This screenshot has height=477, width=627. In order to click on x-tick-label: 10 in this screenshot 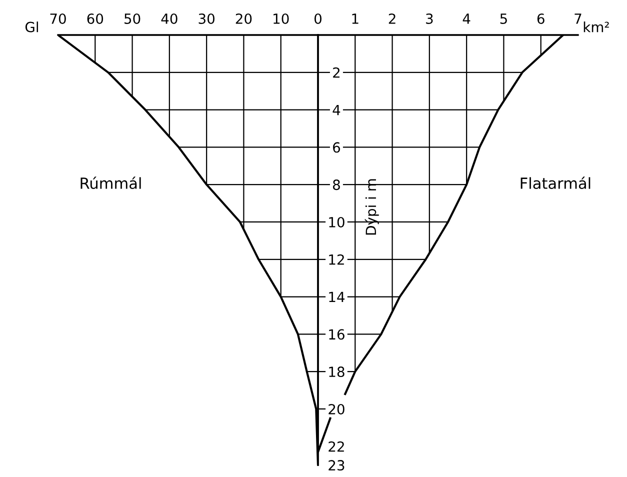, I will do `click(281, 18)`.